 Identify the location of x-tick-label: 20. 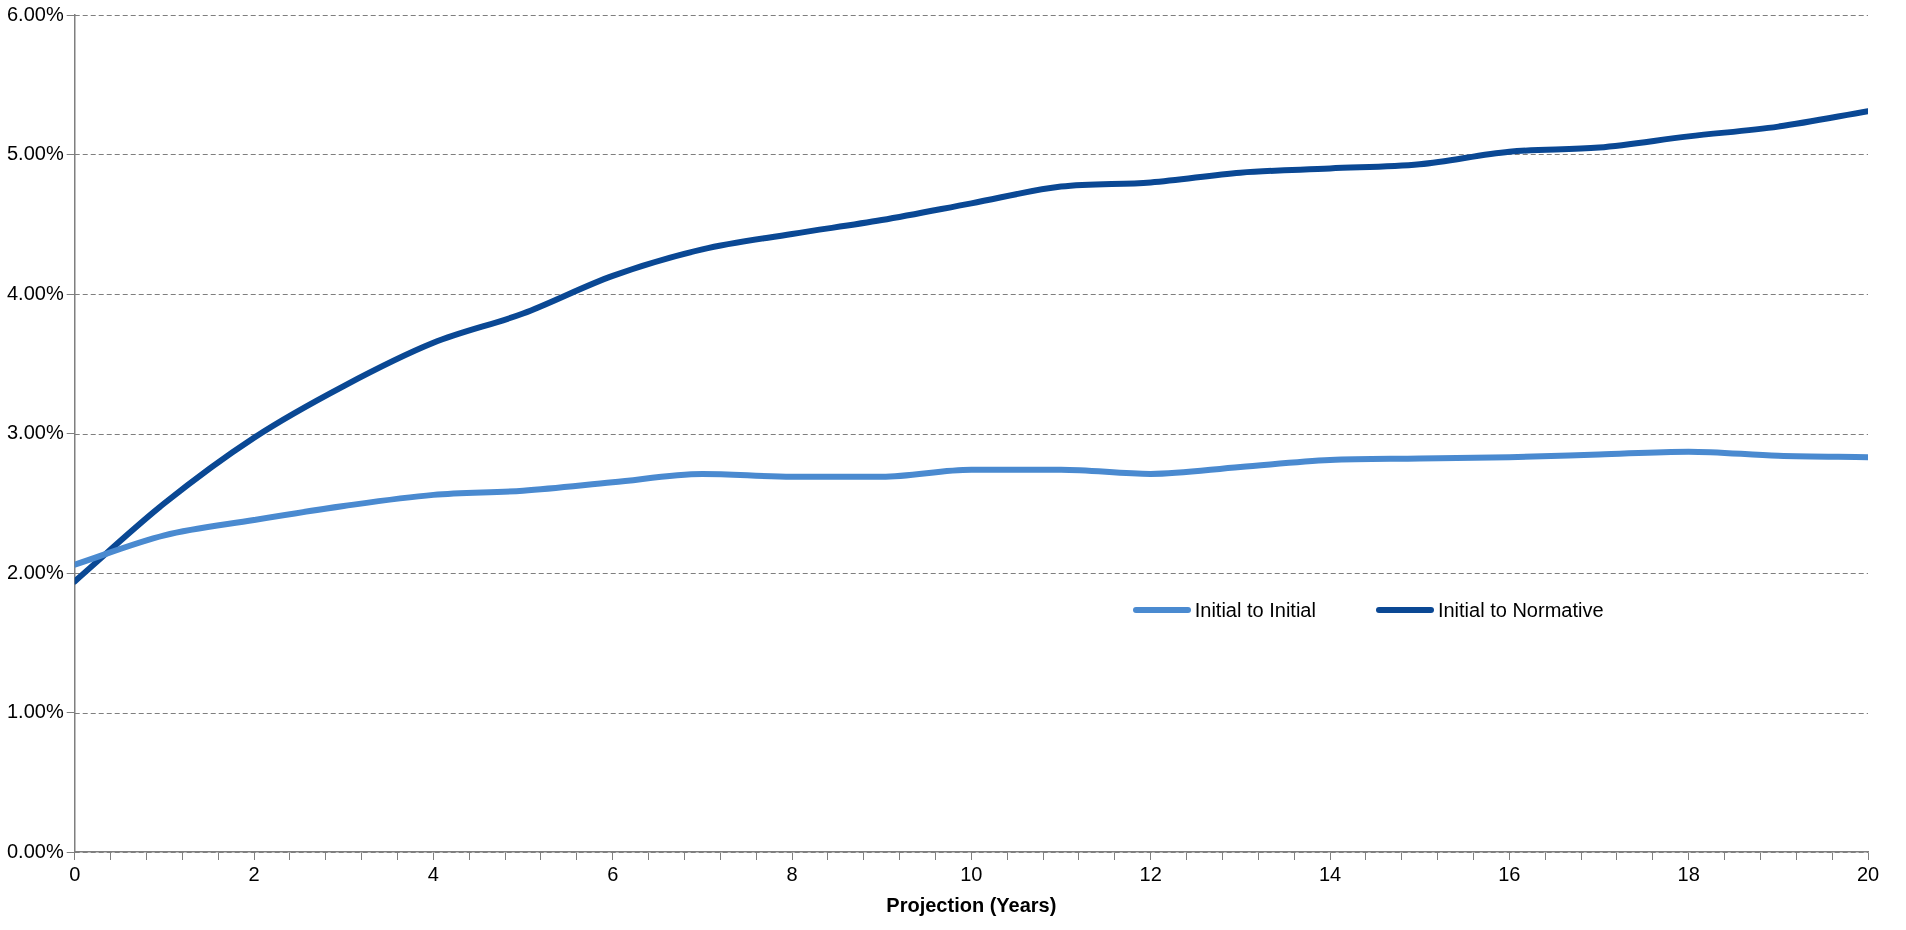
(1868, 873).